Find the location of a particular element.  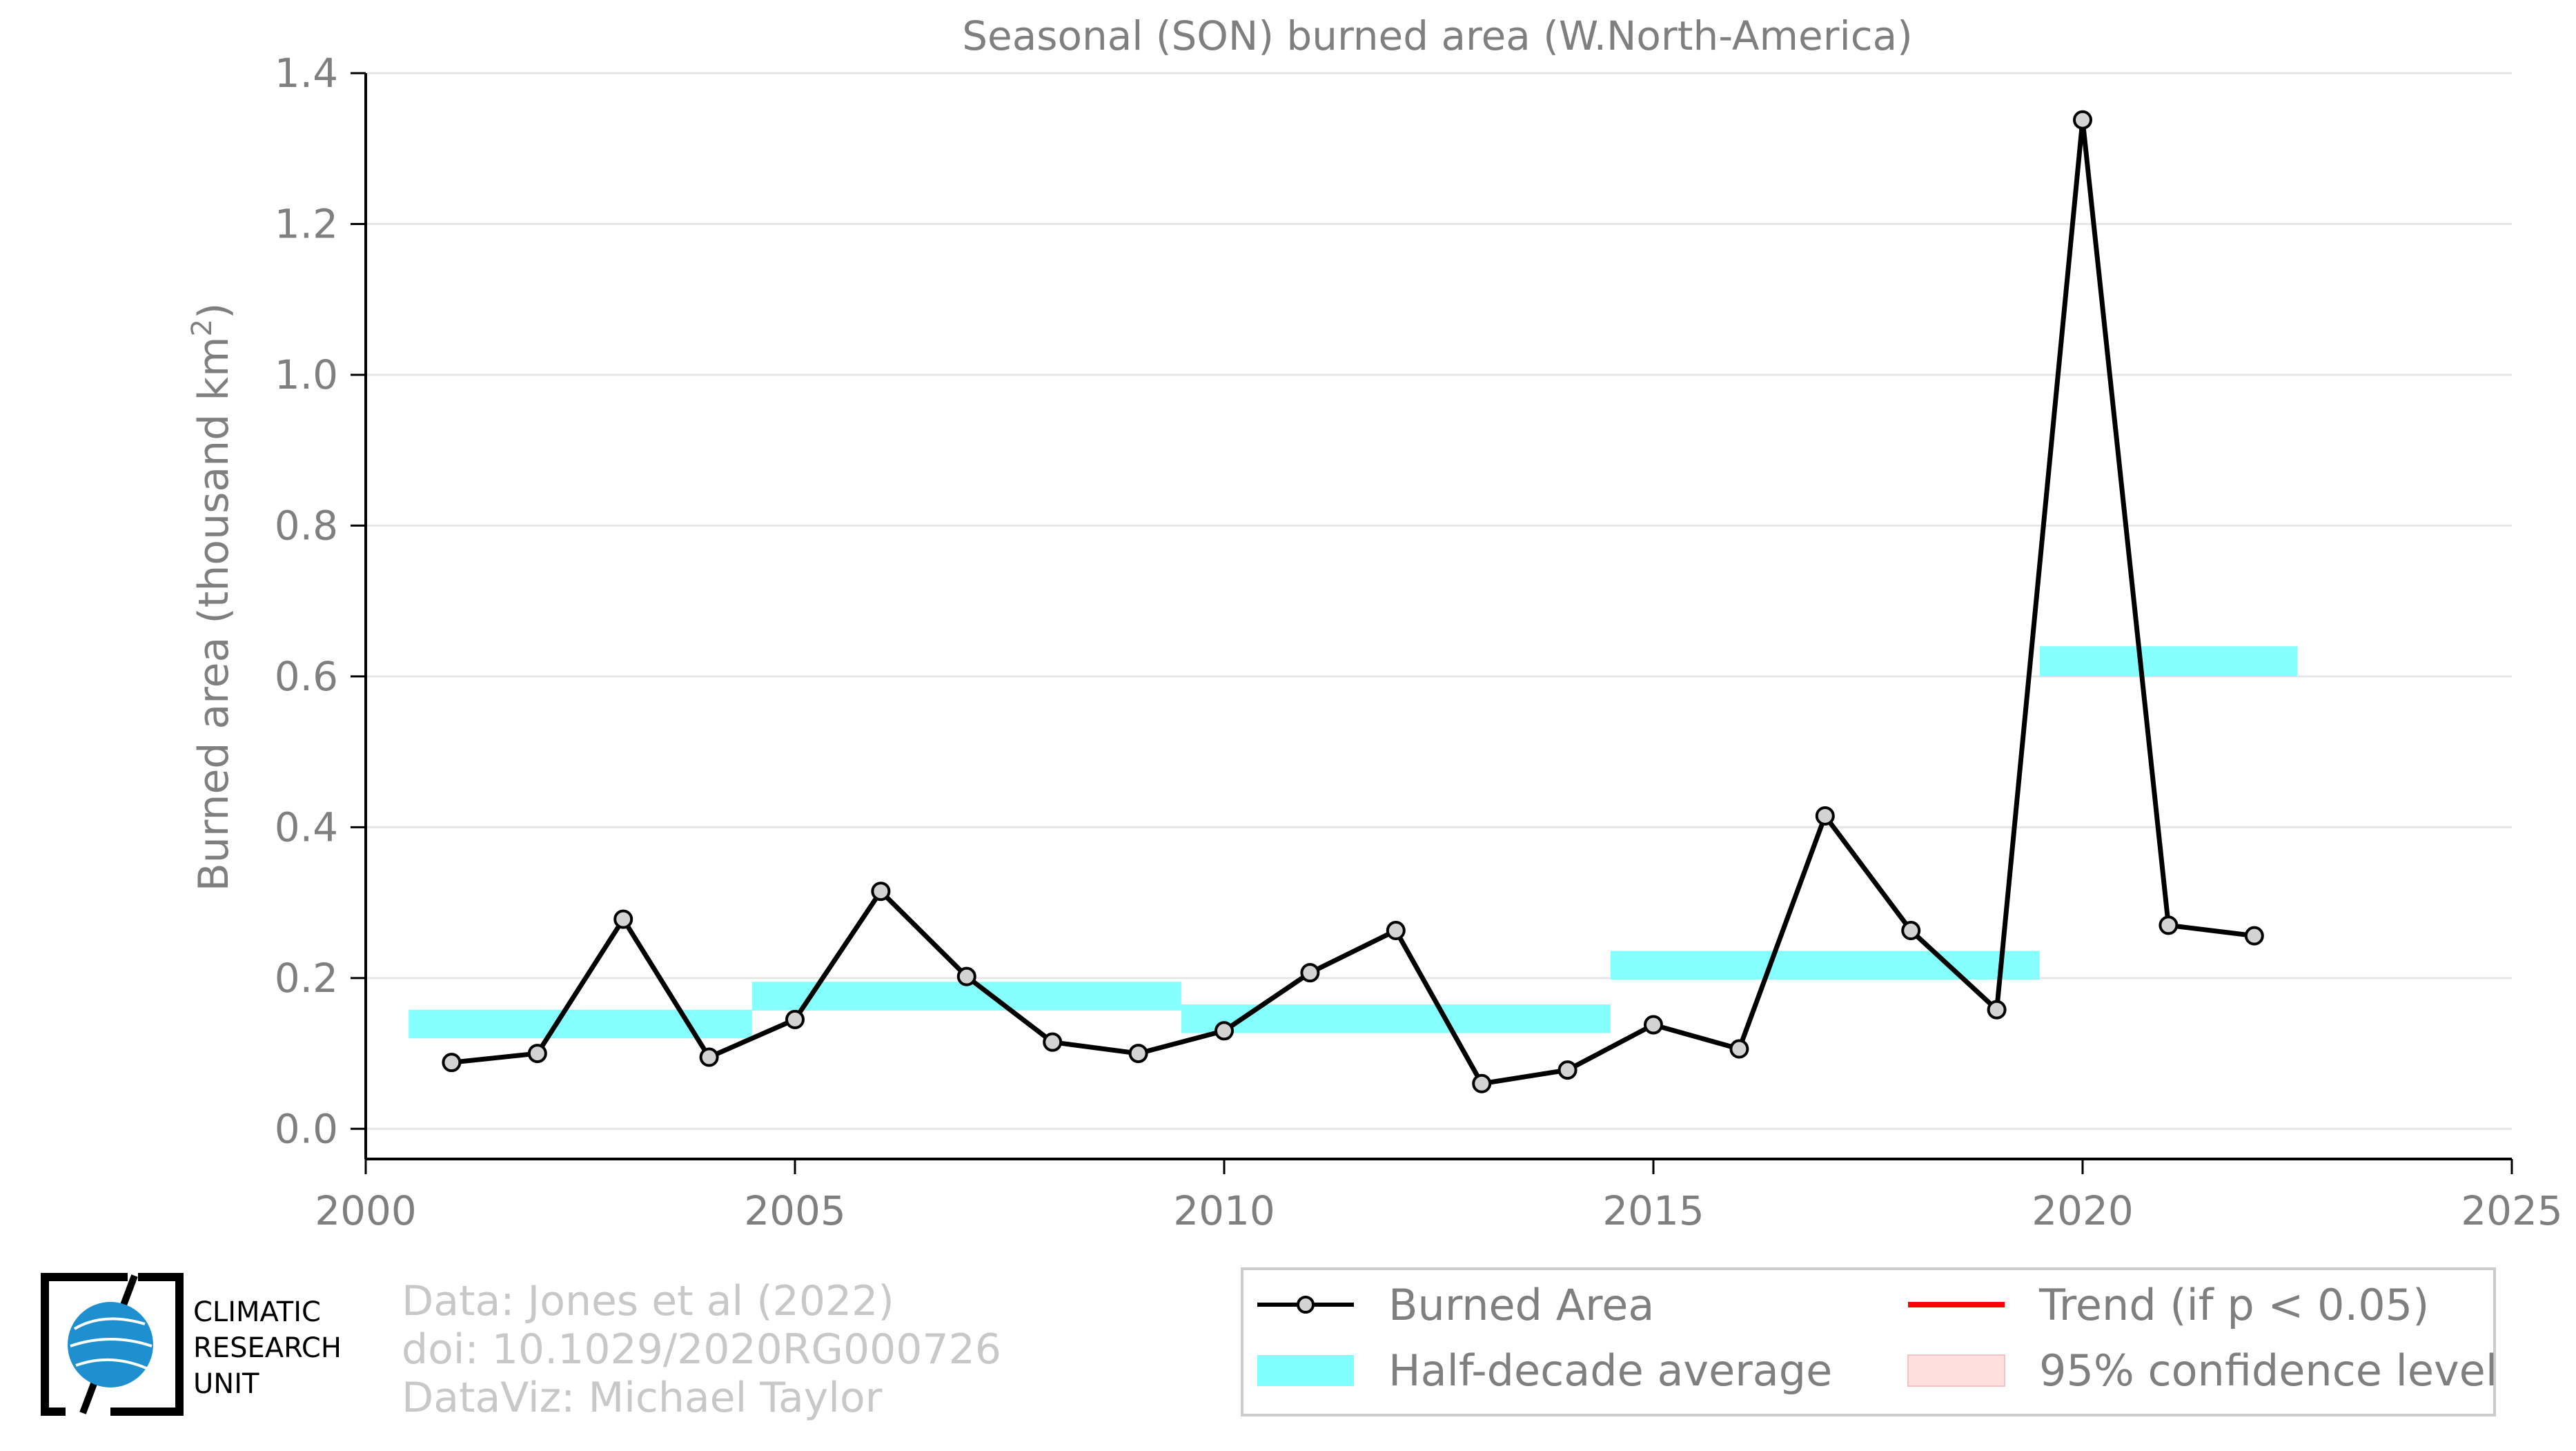

credit-doi: doi: 10.1029/2020RG000726 is located at coordinates (701, 1349).